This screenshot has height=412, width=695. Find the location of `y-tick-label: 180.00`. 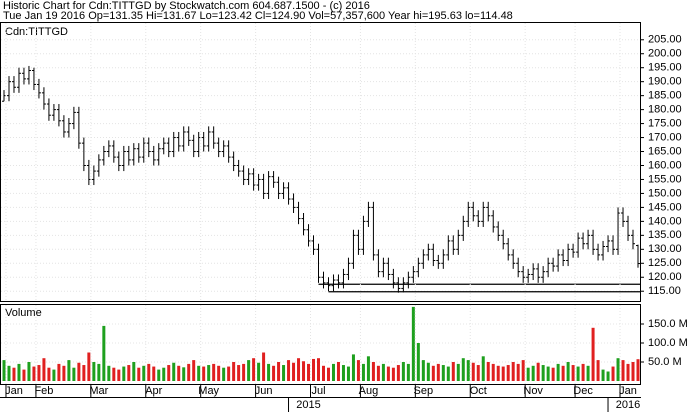

y-tick-label: 180.00 is located at coordinates (665, 110).